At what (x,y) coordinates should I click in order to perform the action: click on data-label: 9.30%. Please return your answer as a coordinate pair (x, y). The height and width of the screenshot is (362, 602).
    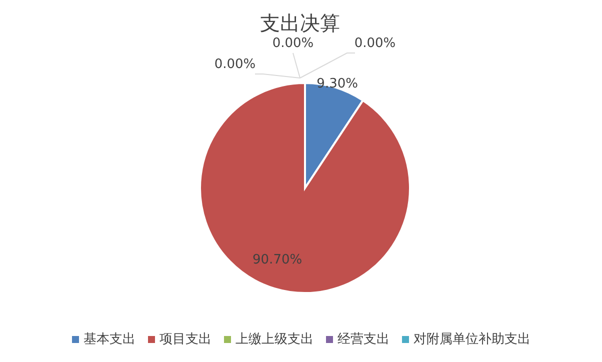
    Looking at the image, I should click on (337, 84).